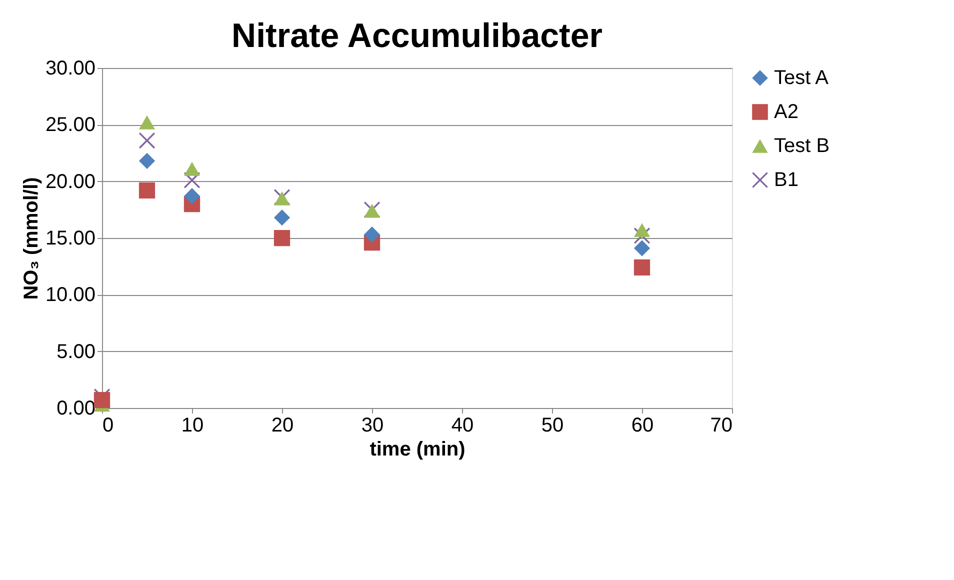  Describe the element at coordinates (70, 125) in the screenshot. I see `y-tick-label: 25.00` at that location.